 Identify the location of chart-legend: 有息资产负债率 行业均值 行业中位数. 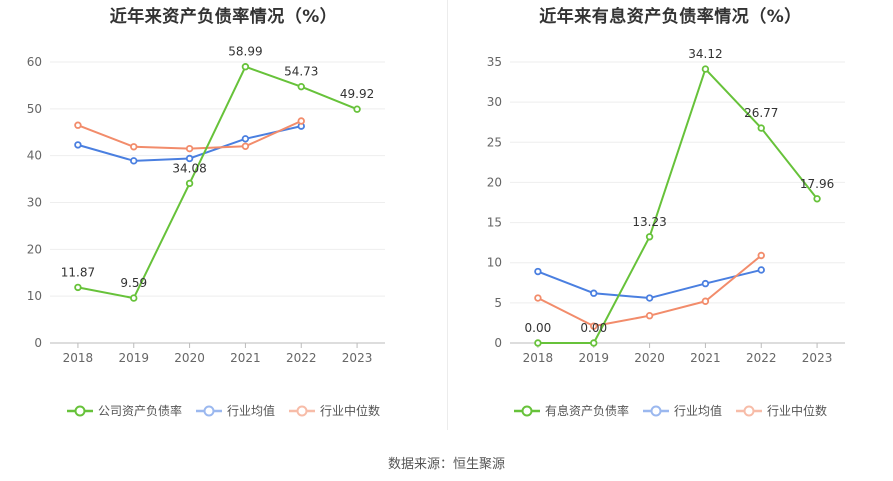
(670, 410).